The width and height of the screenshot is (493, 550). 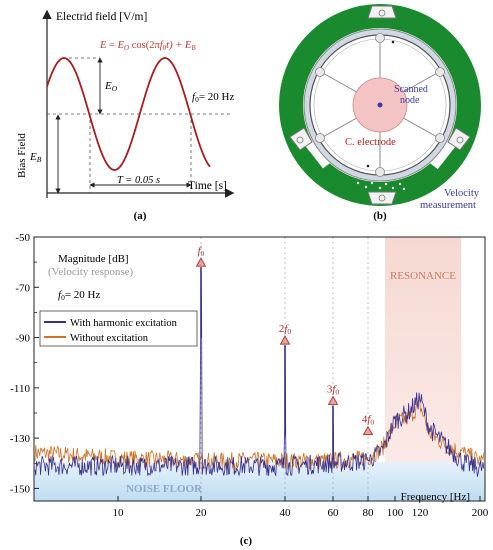 What do you see at coordinates (20, 489) in the screenshot?
I see `y-tick-label-5: -150` at bounding box center [20, 489].